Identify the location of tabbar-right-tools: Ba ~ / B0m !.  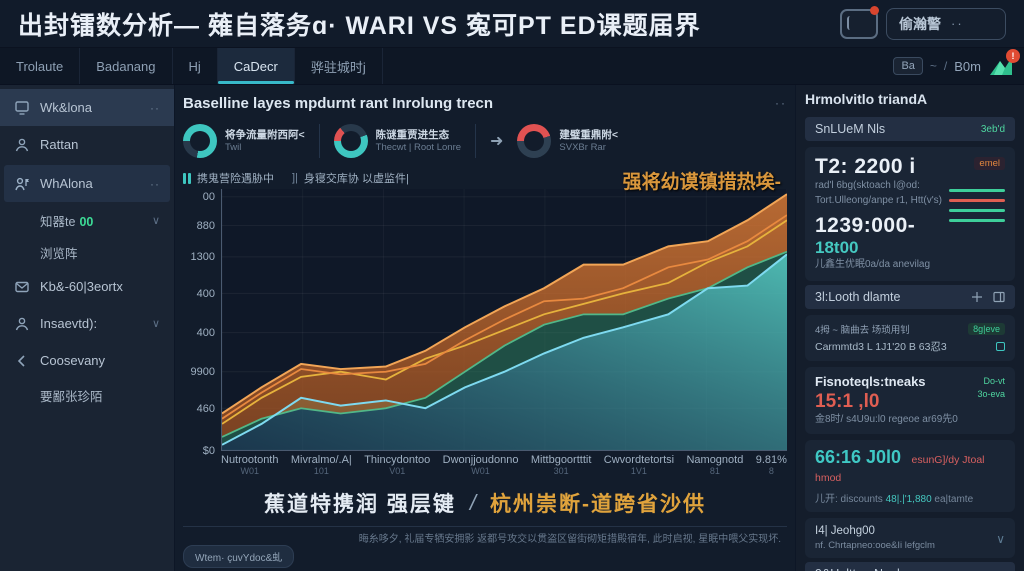
(958, 66).